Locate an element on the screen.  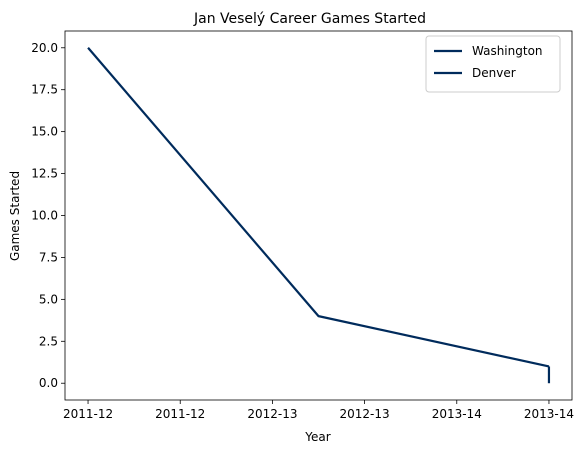
y-tick-label: 15.0 is located at coordinates (44, 132).